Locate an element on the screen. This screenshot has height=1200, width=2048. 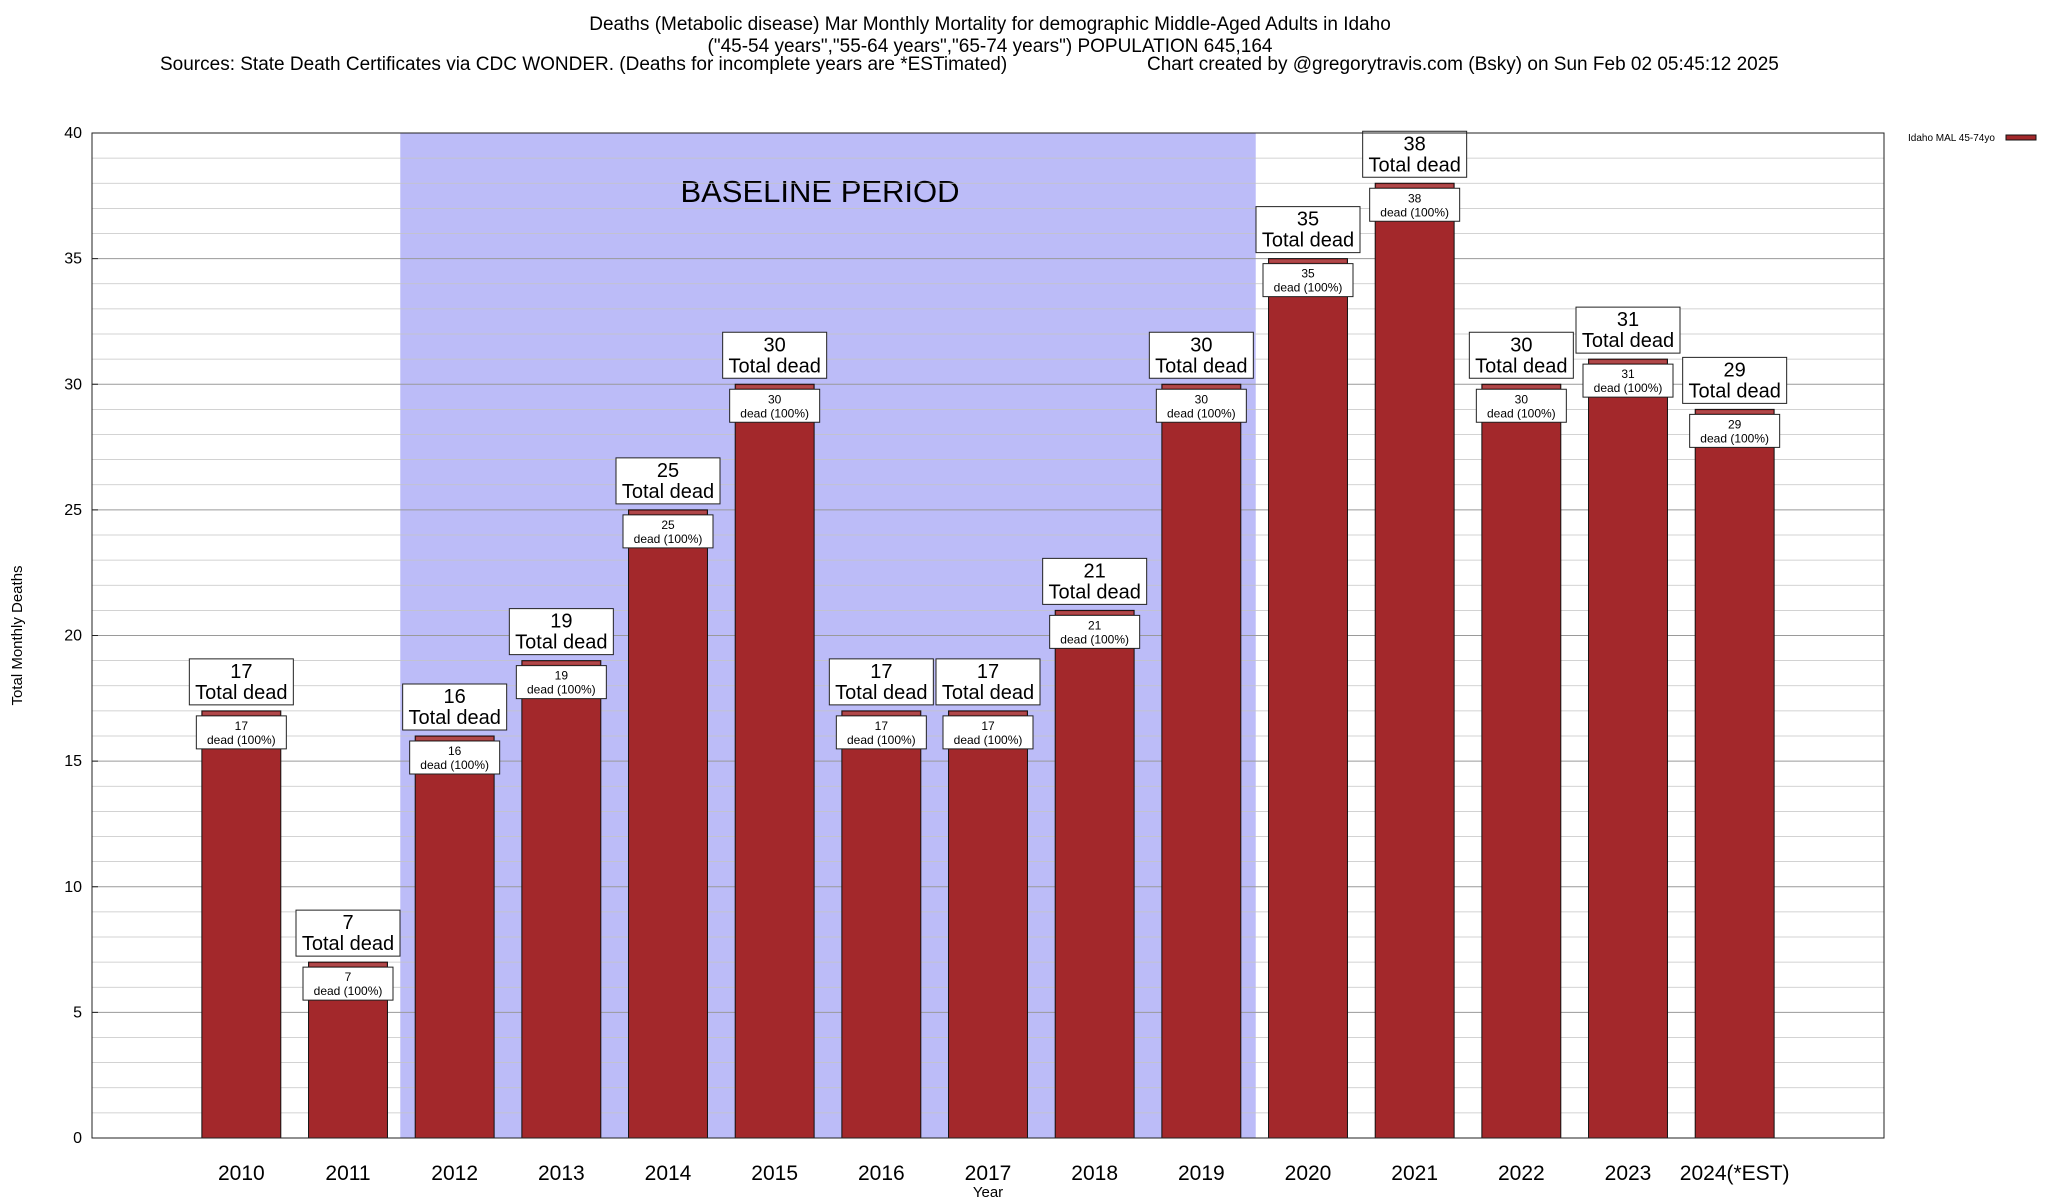
y-tick-label: 20 is located at coordinates (73, 636).